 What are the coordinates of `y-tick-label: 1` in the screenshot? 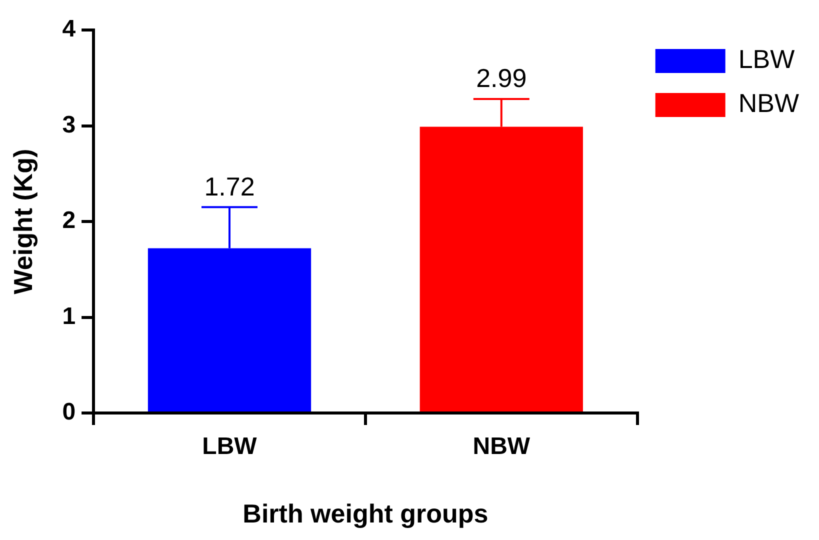 It's located at (69, 316).